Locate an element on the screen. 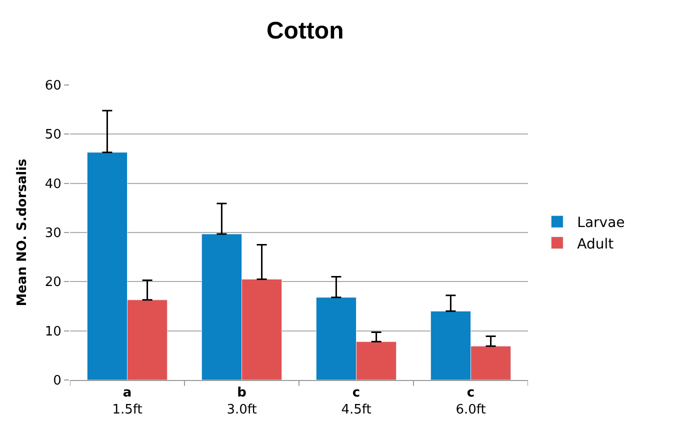  y-tick-label: 30 is located at coordinates (53, 234).